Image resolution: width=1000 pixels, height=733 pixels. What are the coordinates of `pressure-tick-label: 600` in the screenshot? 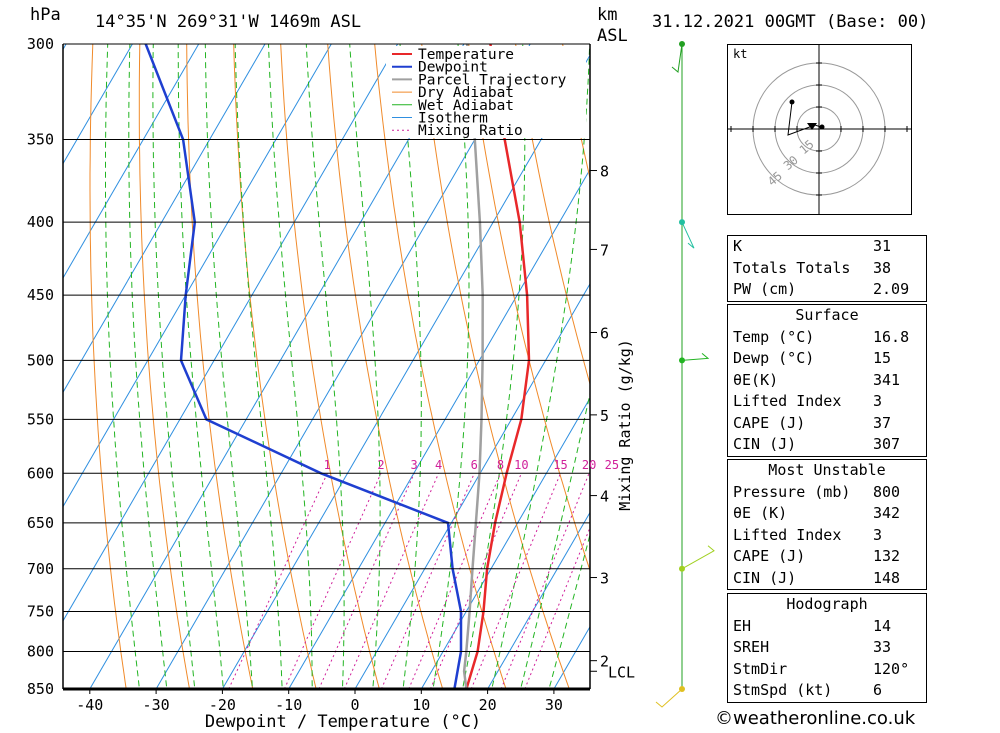 It's located at (40, 473).